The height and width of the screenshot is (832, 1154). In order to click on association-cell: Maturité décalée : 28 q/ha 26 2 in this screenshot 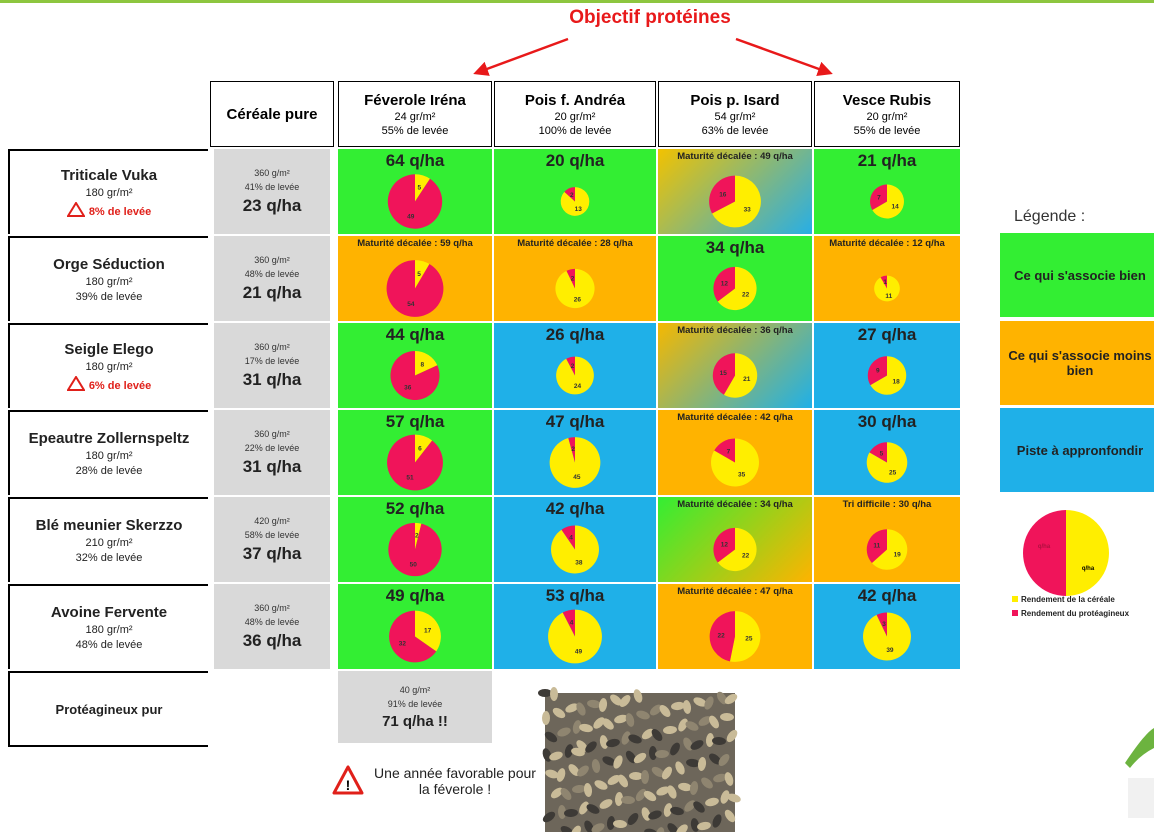, I will do `click(575, 278)`.